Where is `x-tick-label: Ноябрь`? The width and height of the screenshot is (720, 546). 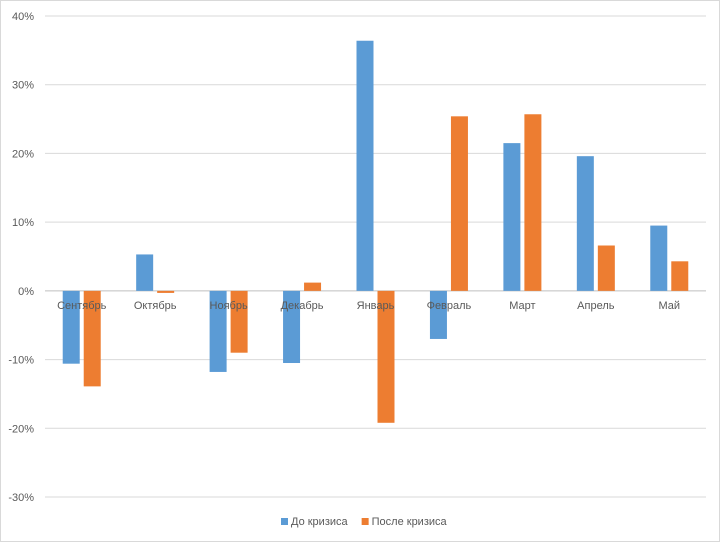
x-tick-label: Ноябрь is located at coordinates (229, 306).